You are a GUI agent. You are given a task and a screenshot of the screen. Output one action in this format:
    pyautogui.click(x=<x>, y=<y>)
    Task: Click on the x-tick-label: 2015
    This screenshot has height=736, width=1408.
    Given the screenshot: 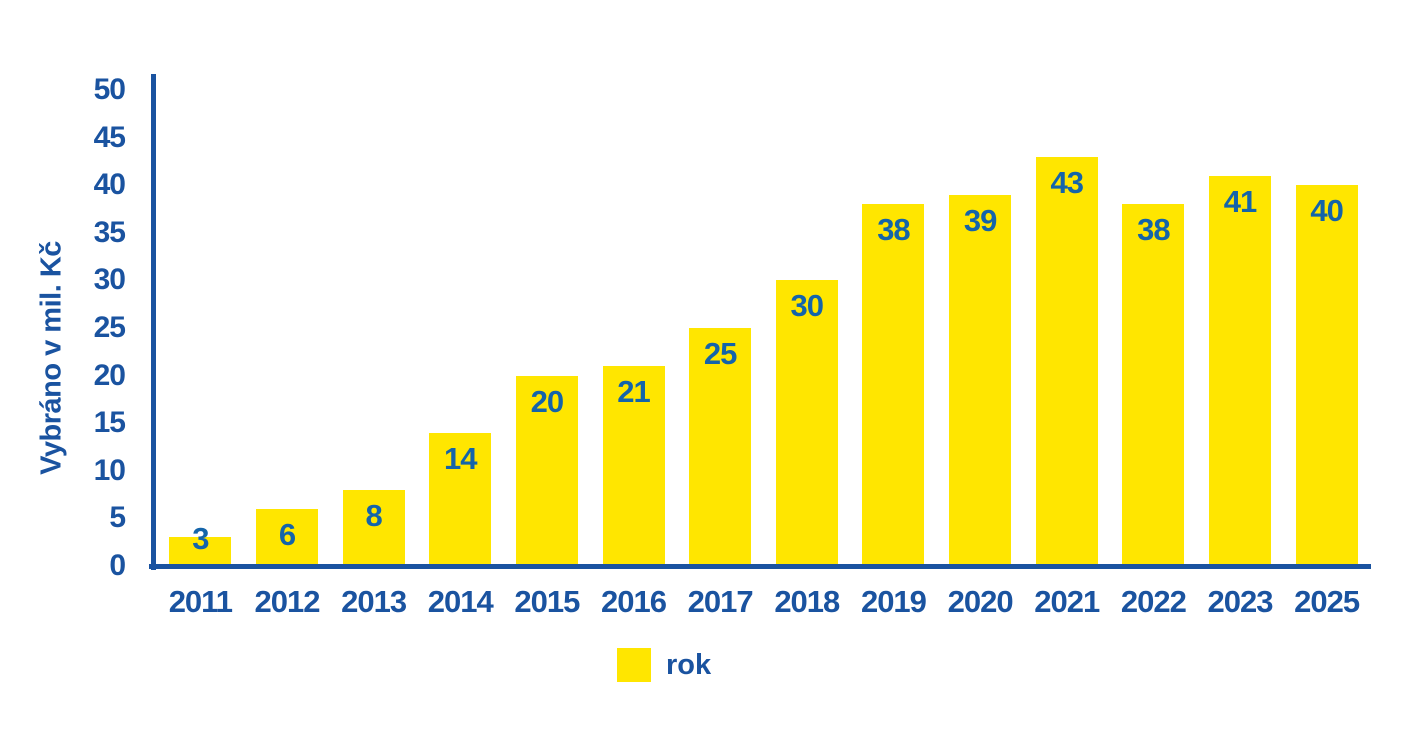 What is the action you would take?
    pyautogui.click(x=547, y=601)
    